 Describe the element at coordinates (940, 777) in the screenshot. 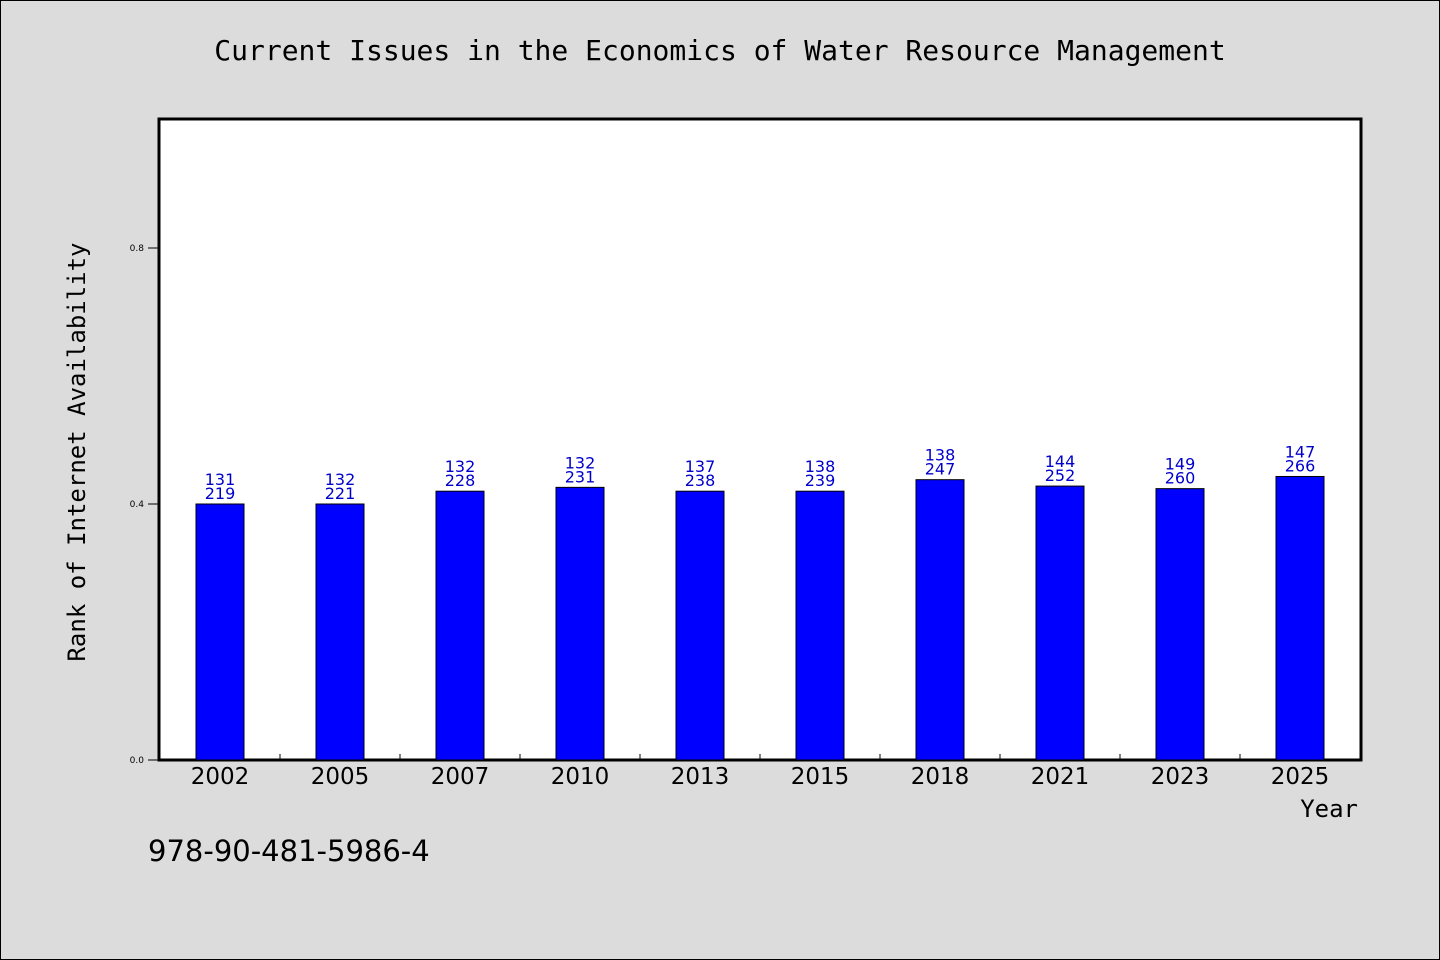

I see `x-tick-label-2018: 2018` at that location.